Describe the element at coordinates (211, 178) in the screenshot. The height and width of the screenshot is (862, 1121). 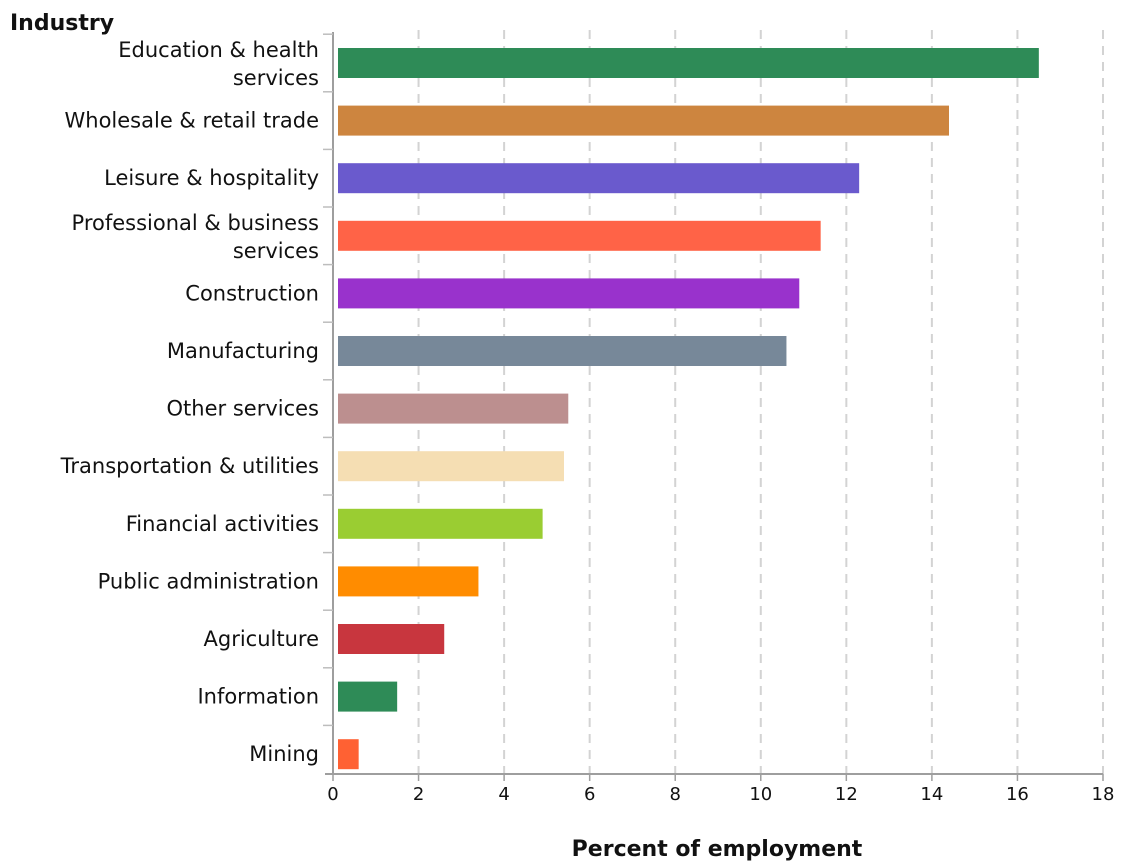
I see `category-label: Leisure & hospitality` at that location.